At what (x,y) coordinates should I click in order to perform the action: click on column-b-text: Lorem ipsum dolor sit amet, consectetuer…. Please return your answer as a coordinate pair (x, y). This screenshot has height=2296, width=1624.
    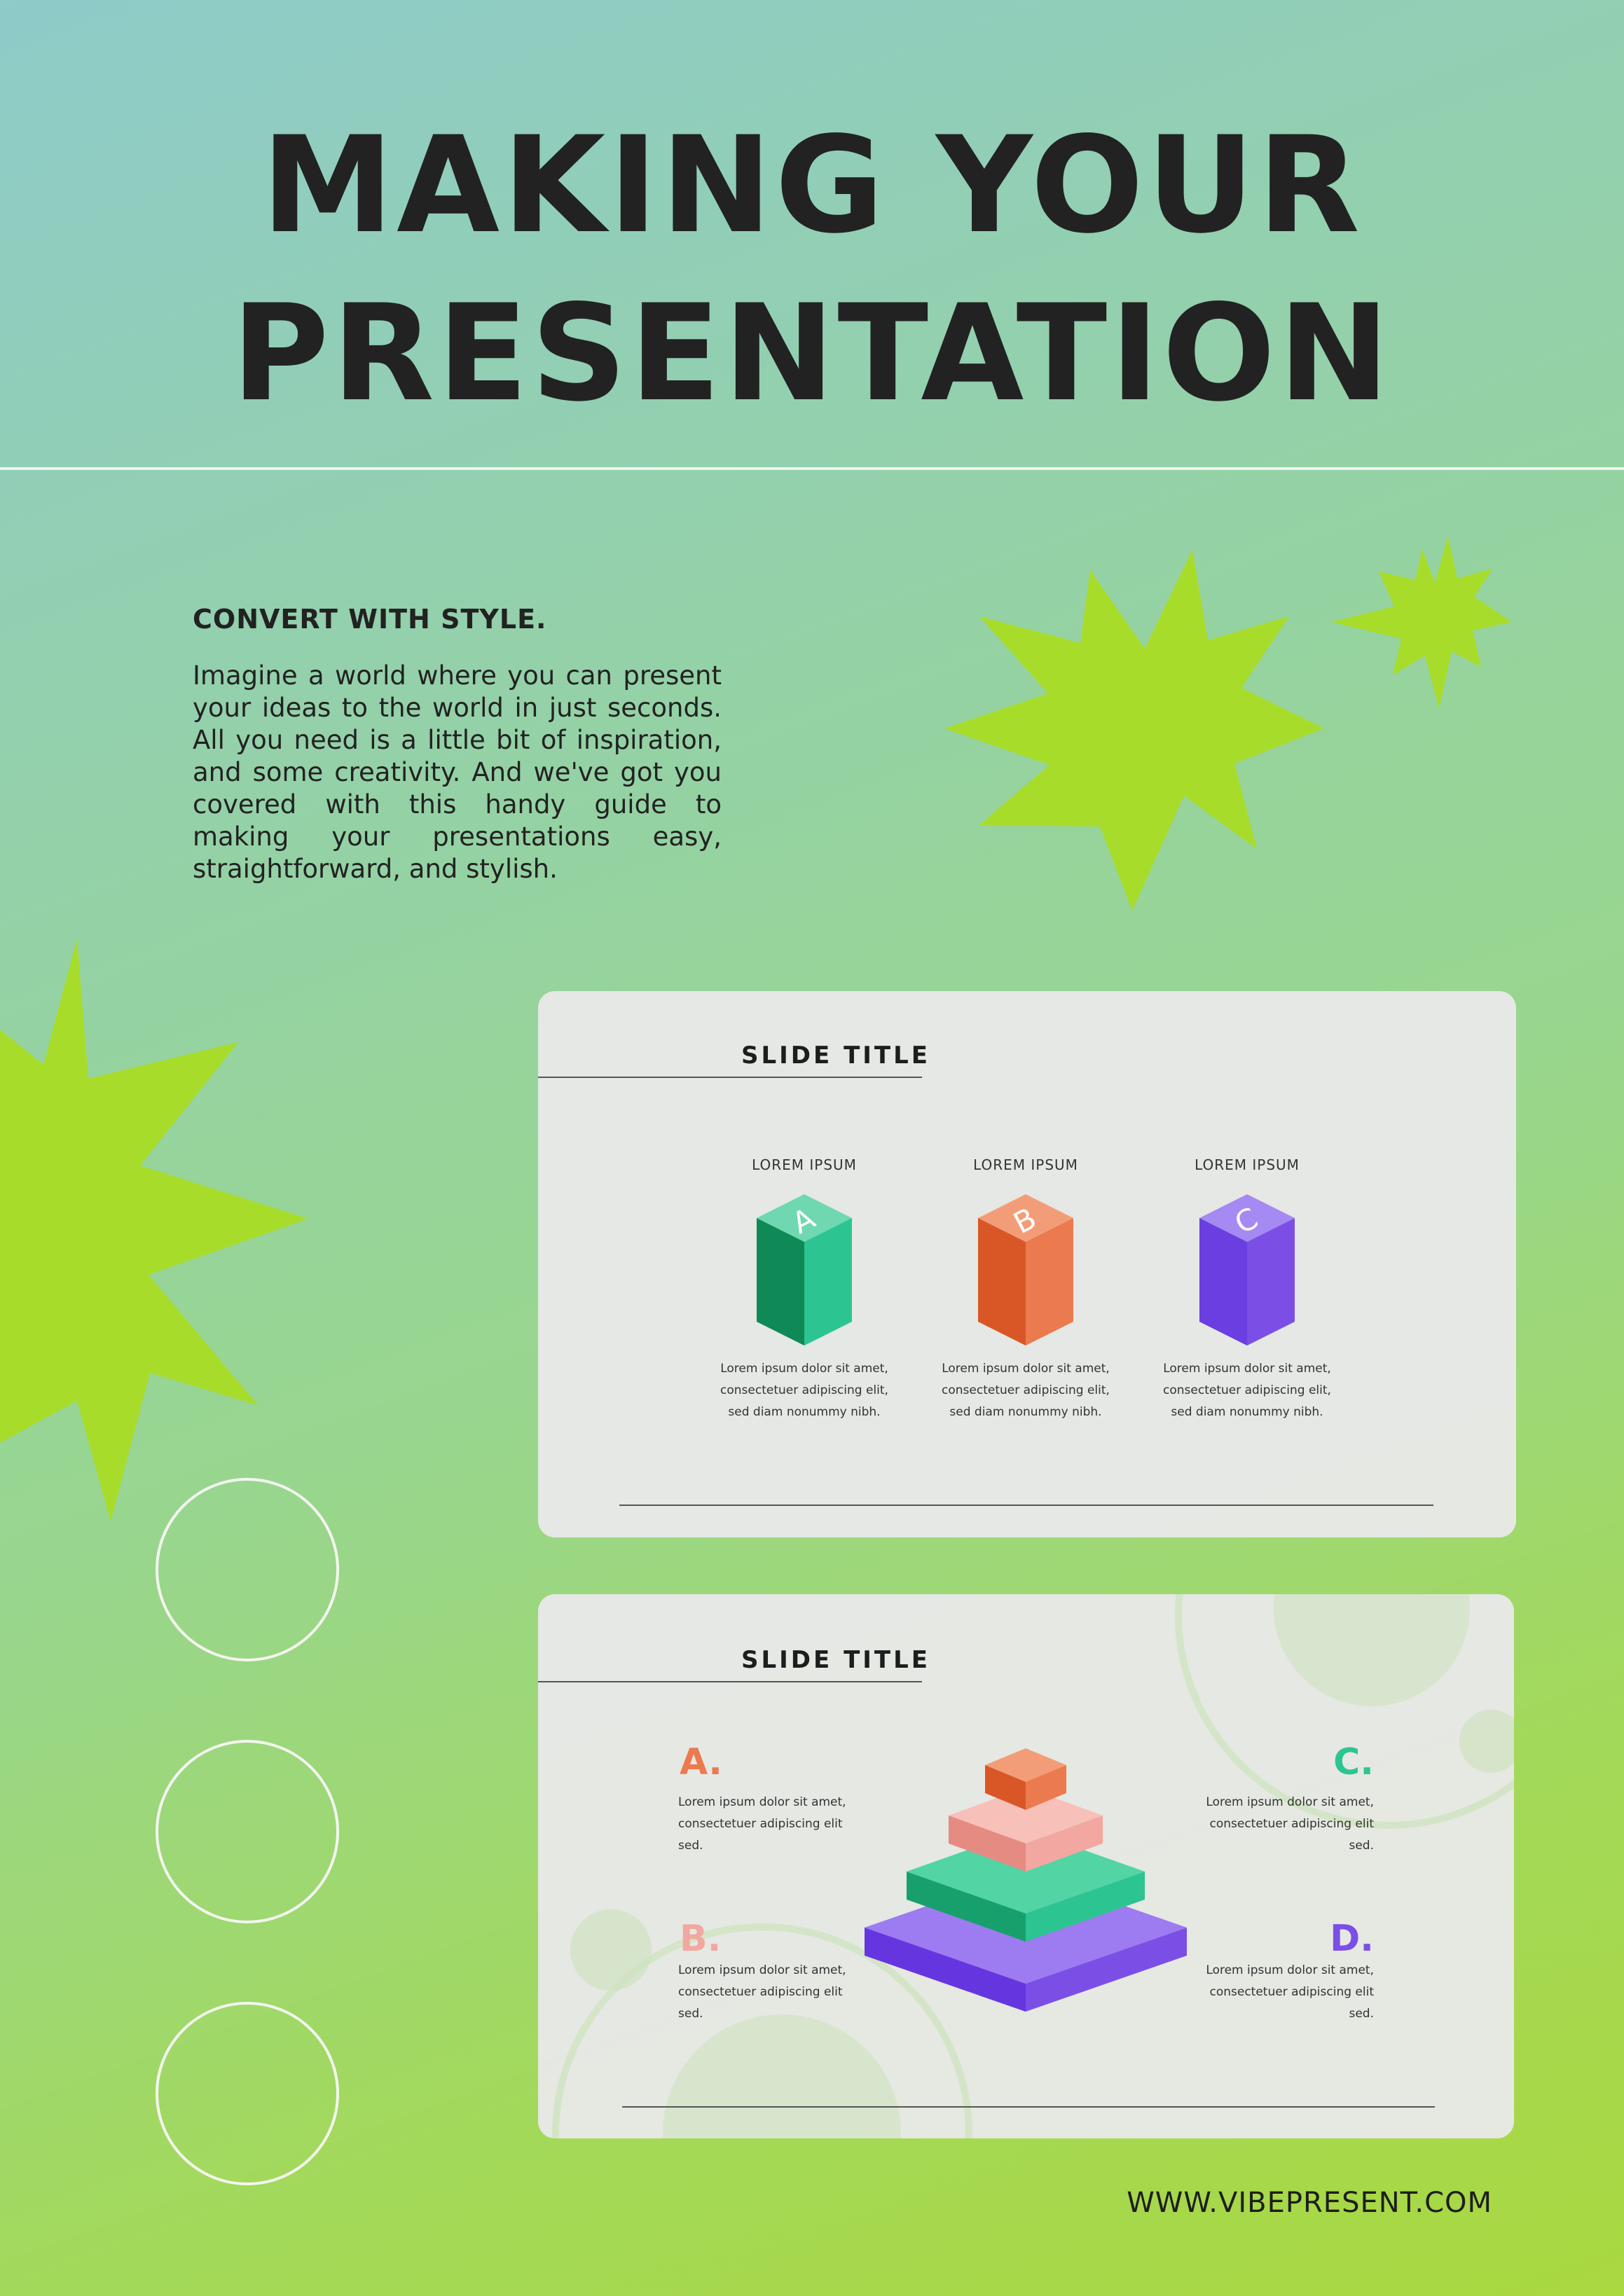
    Looking at the image, I should click on (1026, 1390).